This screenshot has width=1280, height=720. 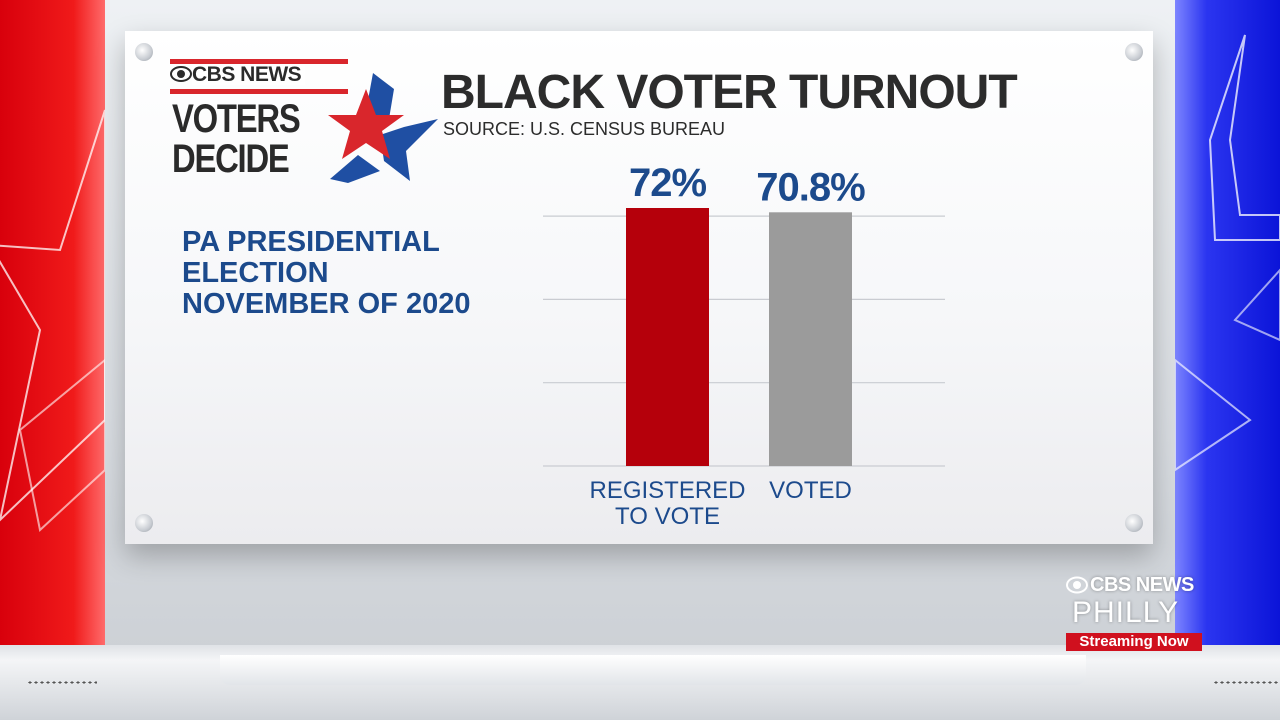 What do you see at coordinates (304, 118) in the screenshot?
I see `voters-decide-logo: CBS NEWS VOTERS DECIDE` at bounding box center [304, 118].